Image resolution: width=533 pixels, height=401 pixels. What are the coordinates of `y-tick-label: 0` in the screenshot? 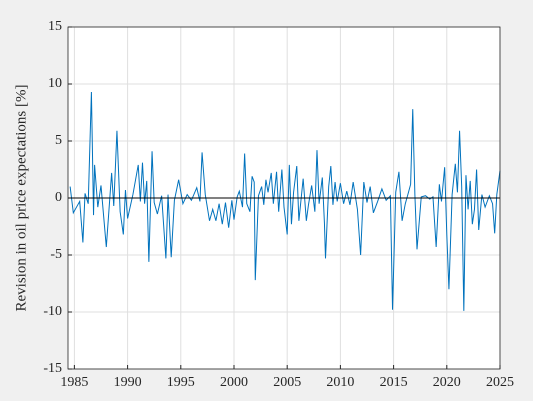 It's located at (58, 197).